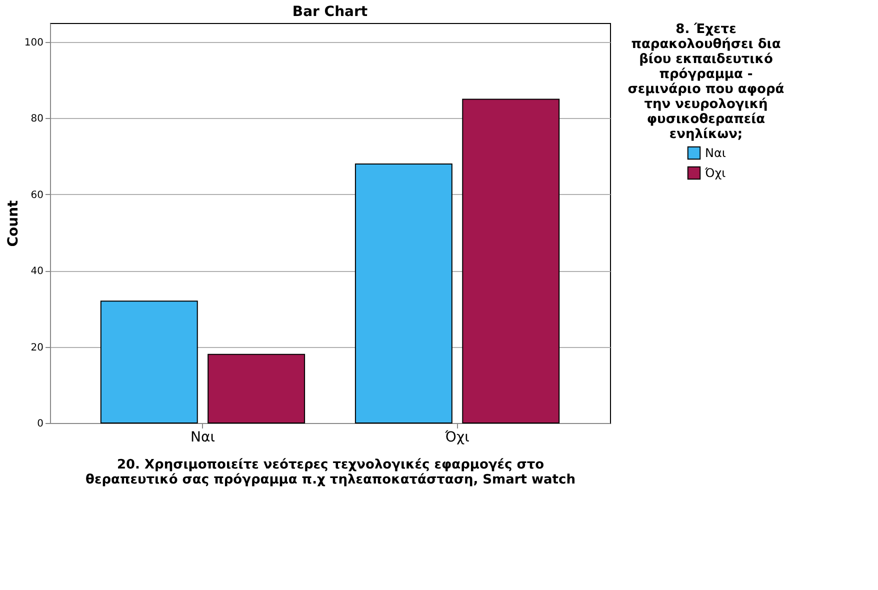 Image resolution: width=878 pixels, height=590 pixels. I want to click on y-axis-title: Count, so click(13, 223).